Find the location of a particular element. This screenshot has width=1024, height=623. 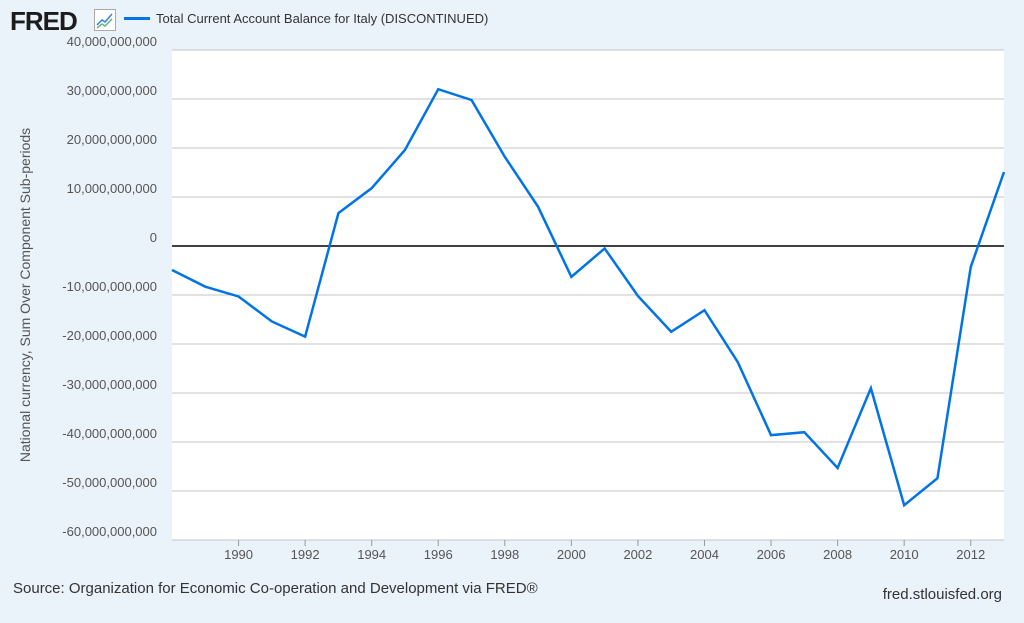

x-tick-label: 1992 is located at coordinates (305, 554).